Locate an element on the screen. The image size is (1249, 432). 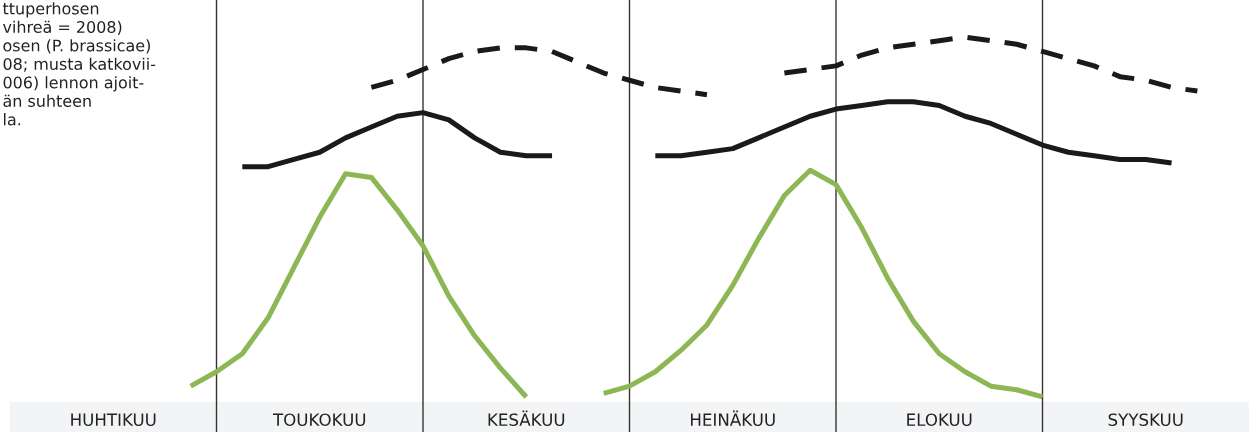
x-tick-label: KESÄKUU is located at coordinates (526, 418).